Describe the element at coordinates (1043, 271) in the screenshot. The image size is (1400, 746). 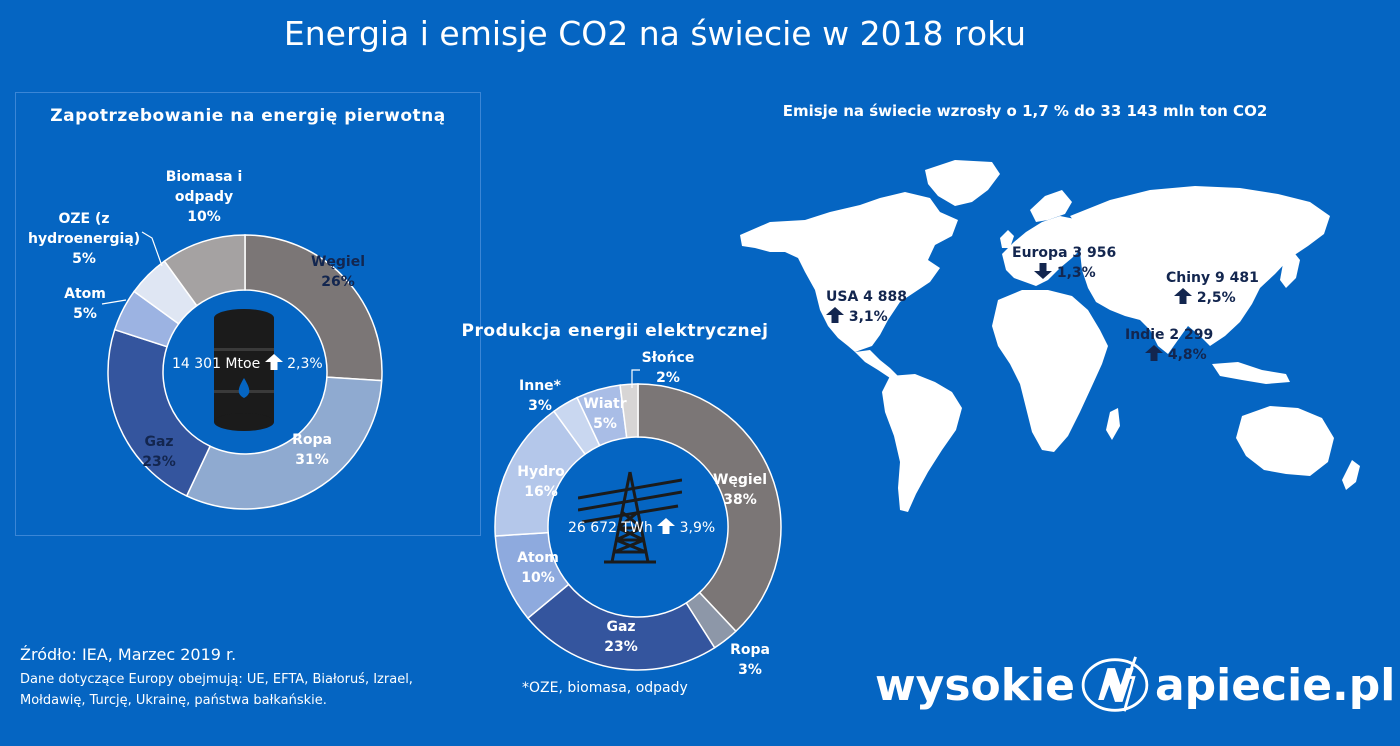
I see `arrow-down-icon` at that location.